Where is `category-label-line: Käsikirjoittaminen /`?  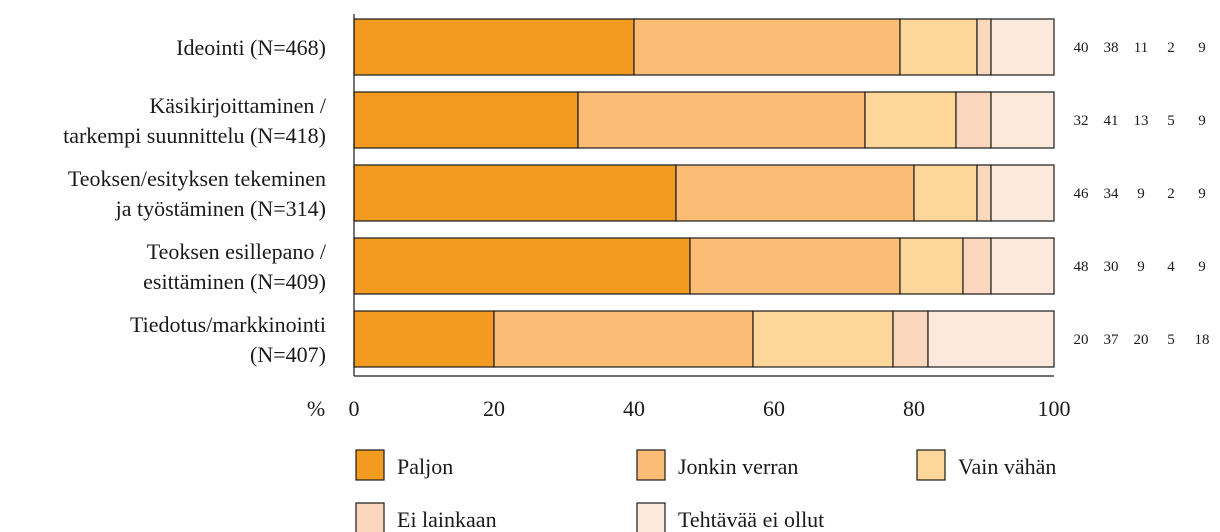 category-label-line: Käsikirjoittaminen / is located at coordinates (237, 105).